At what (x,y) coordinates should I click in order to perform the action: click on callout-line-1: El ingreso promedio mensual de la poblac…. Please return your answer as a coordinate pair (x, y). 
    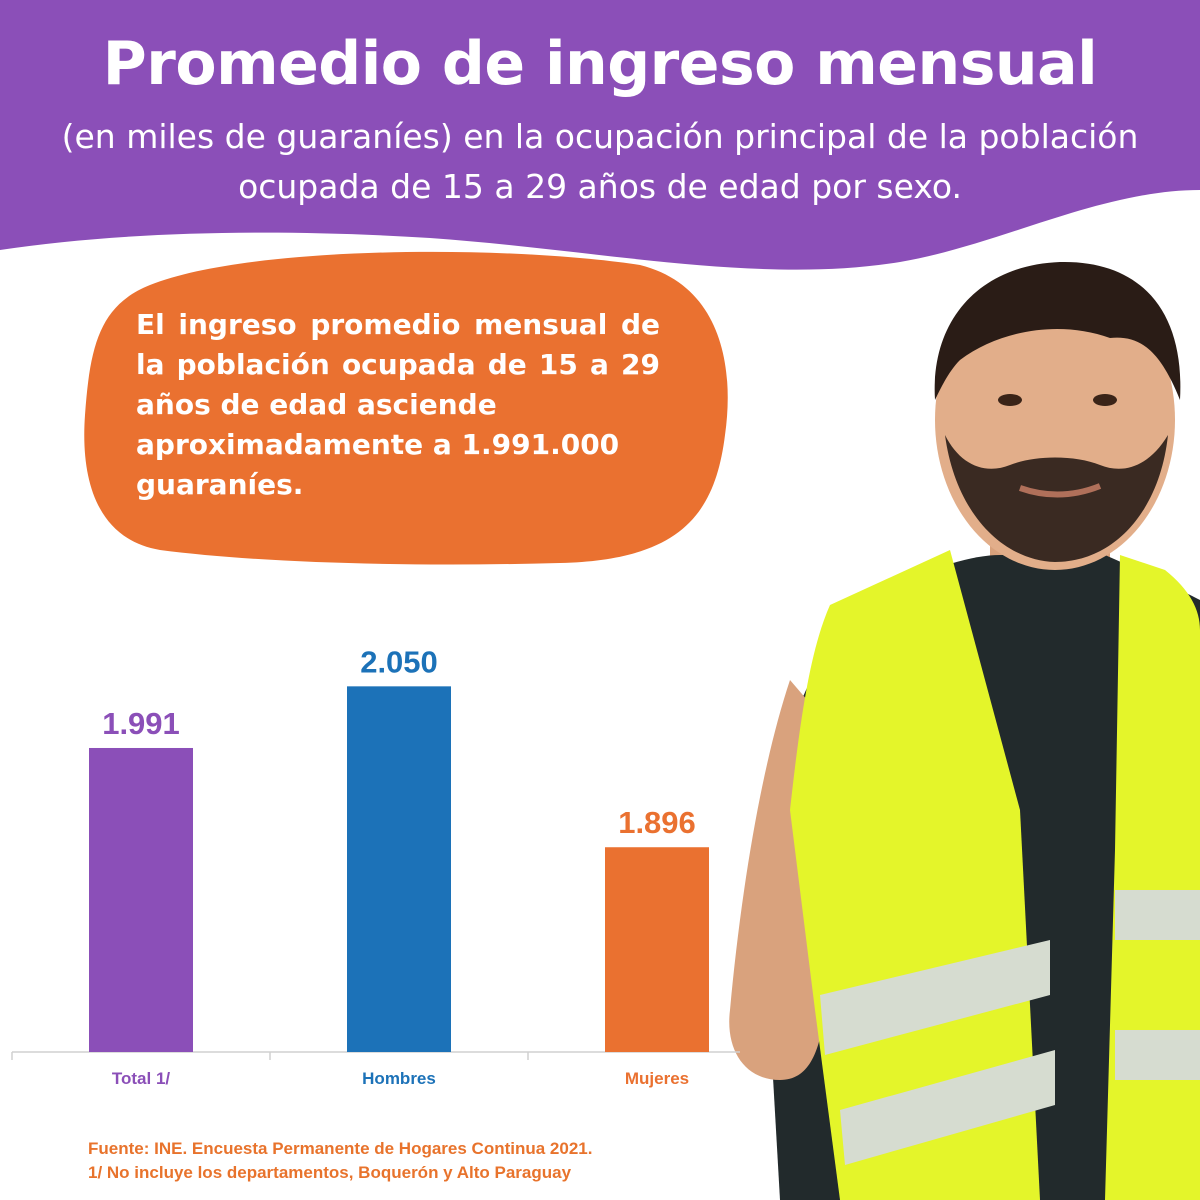
    Looking at the image, I should click on (398, 364).